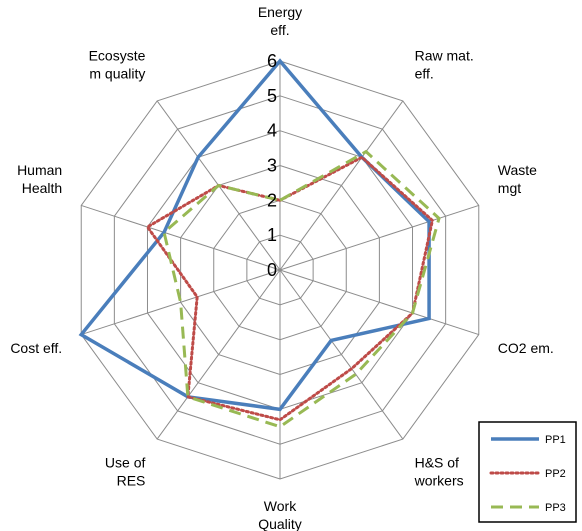 The image size is (582, 531). I want to click on tick-label: 4, so click(272, 131).